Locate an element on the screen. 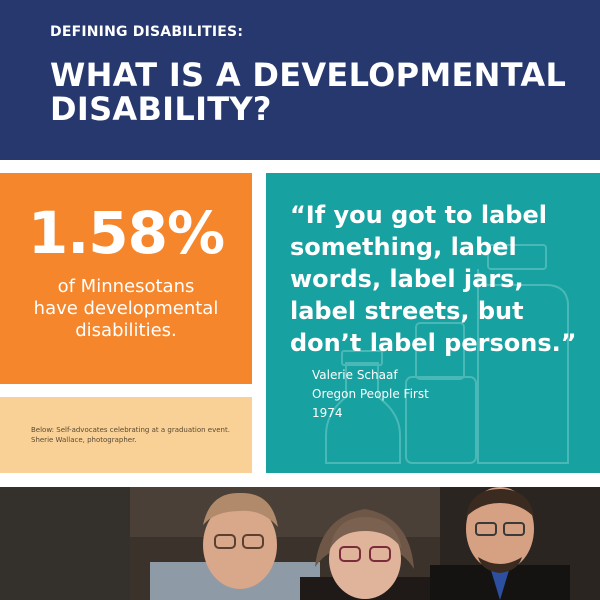 This screenshot has height=600, width=600. statistic-value: 1.58% is located at coordinates (126, 233).